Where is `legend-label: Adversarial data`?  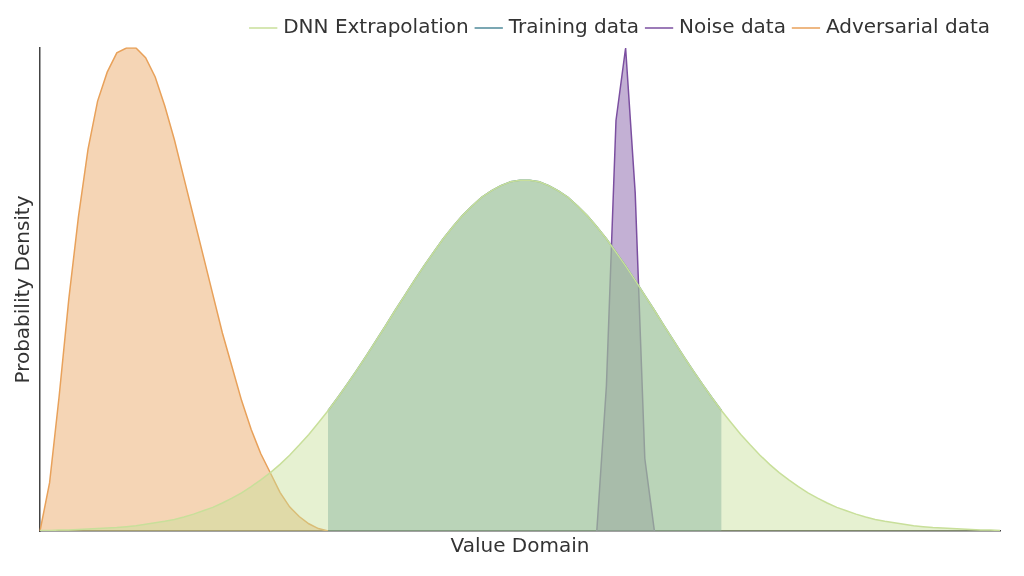
legend-label: Adversarial data is located at coordinates (907, 26).